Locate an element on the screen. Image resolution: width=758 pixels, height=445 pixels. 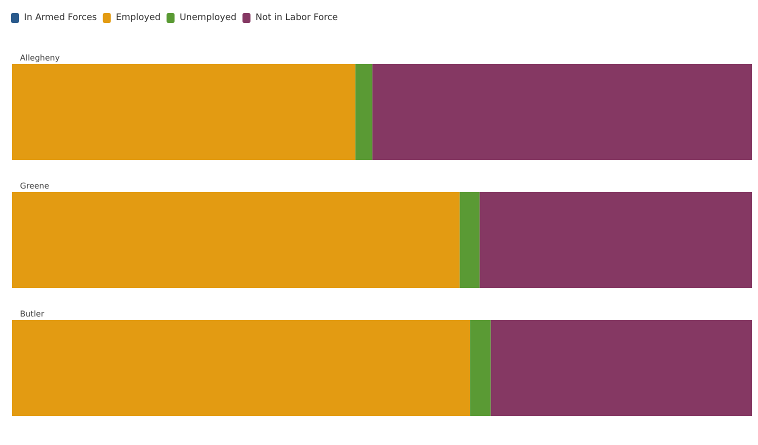
y-tick-label: Allegheny is located at coordinates (40, 58).